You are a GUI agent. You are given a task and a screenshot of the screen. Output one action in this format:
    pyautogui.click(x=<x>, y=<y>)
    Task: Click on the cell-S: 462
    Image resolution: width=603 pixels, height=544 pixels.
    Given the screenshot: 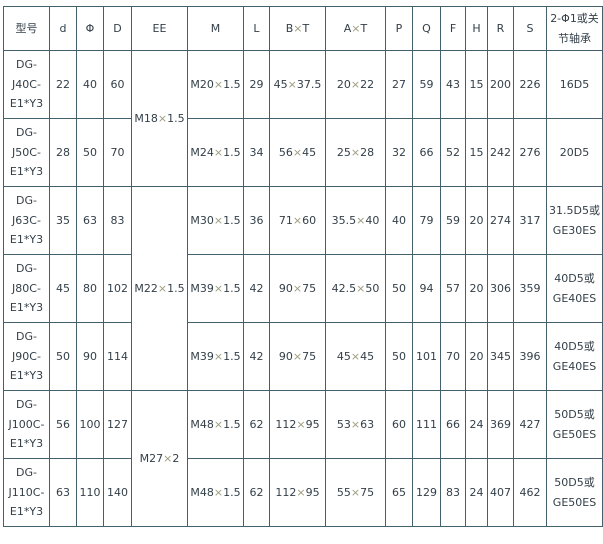 What is the action you would take?
    pyautogui.click(x=530, y=492)
    